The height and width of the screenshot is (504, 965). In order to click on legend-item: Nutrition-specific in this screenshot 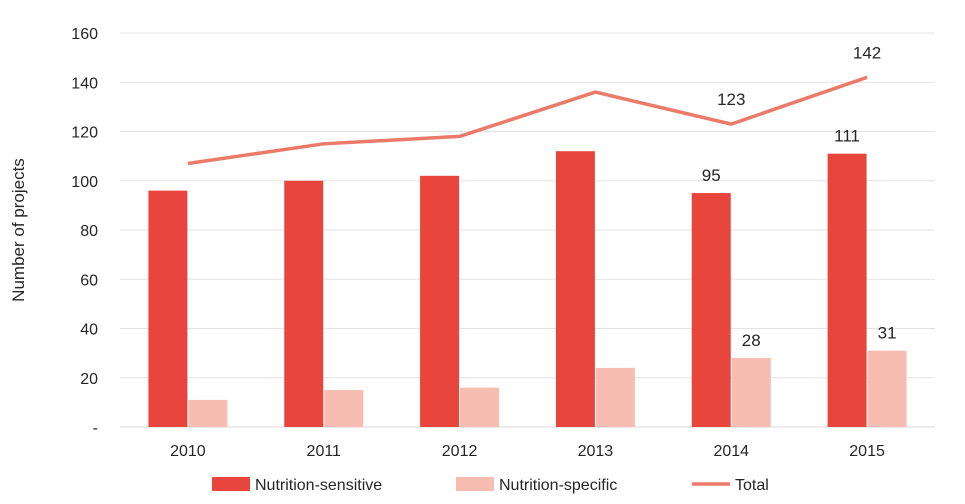, I will do `click(536, 485)`.